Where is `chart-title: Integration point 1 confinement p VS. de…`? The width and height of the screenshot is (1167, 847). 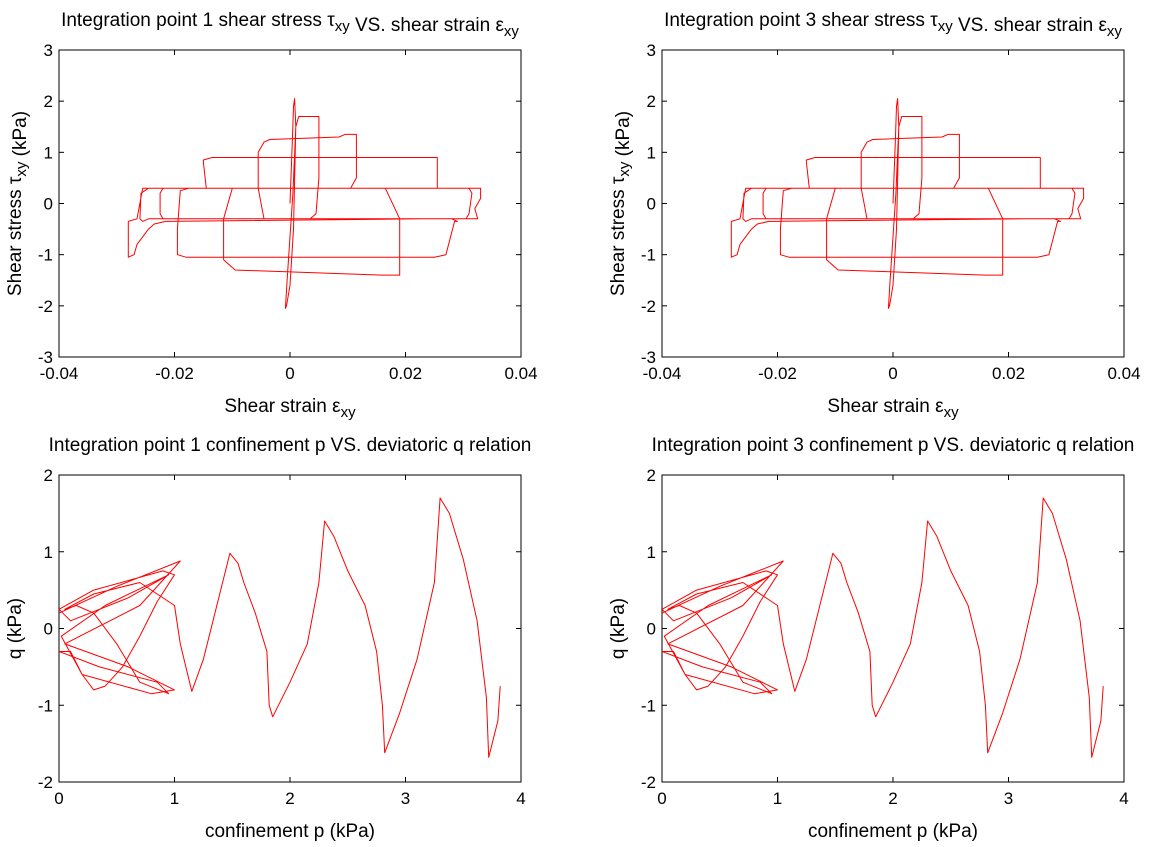
chart-title: Integration point 1 confinement p VS. de… is located at coordinates (290, 445).